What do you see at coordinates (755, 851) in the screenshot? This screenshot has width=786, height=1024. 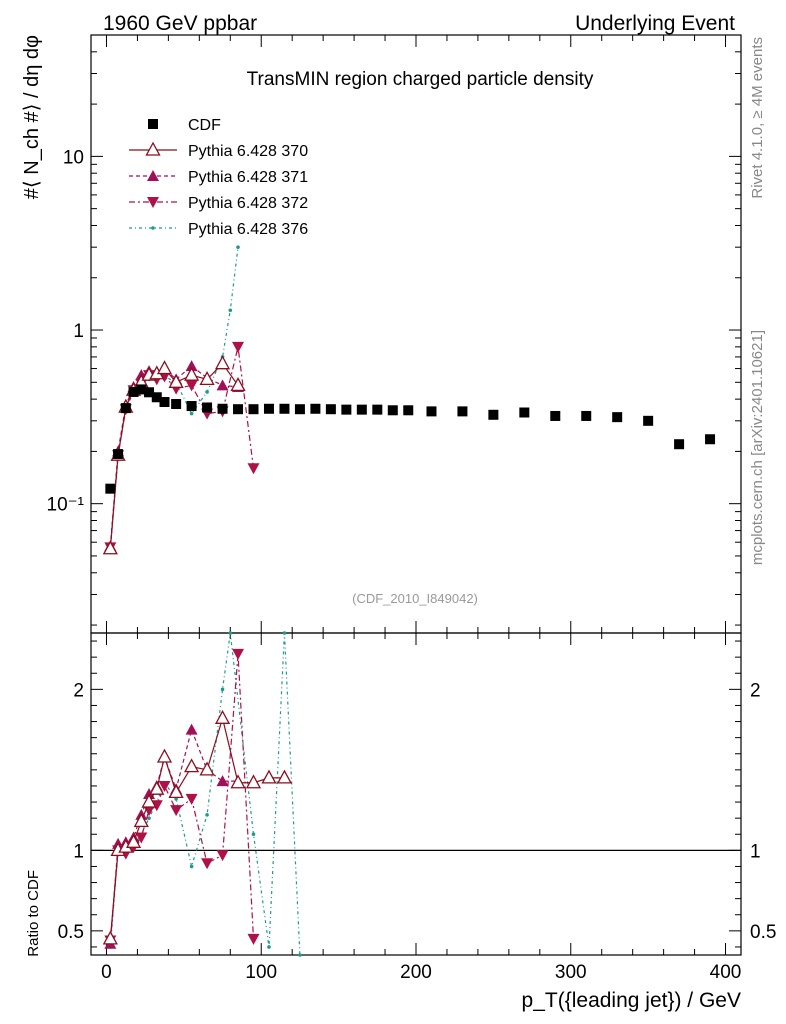 I see `ratio-y-tick-label-right: 1` at bounding box center [755, 851].